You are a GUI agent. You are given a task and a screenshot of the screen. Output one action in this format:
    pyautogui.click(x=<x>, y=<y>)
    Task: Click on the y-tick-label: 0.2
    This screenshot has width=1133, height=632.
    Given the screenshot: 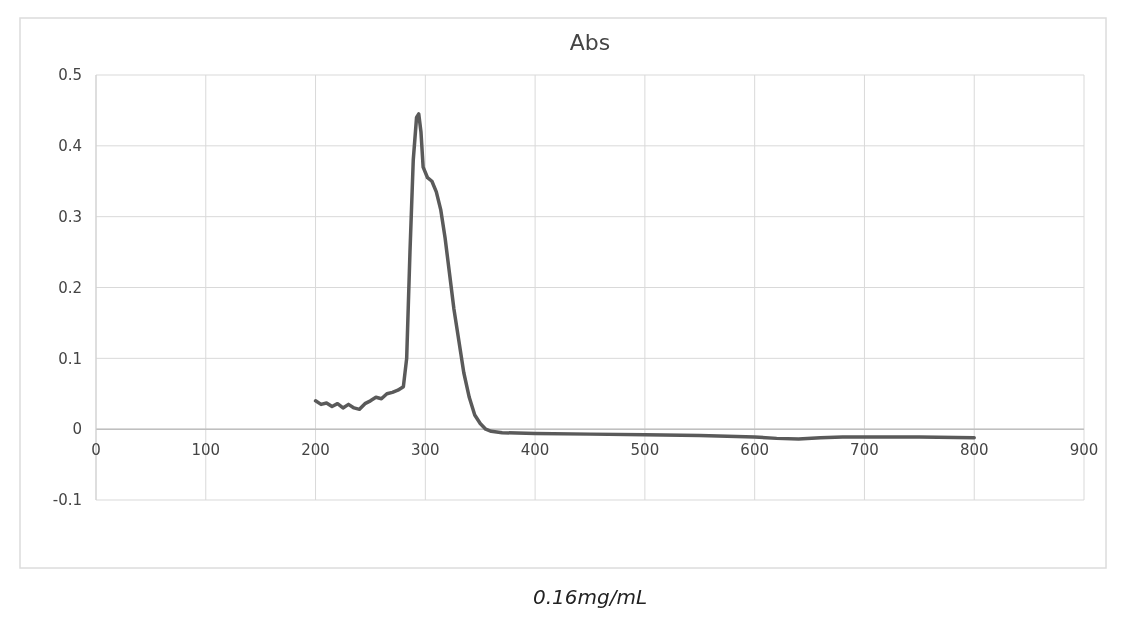 What is the action you would take?
    pyautogui.click(x=70, y=287)
    